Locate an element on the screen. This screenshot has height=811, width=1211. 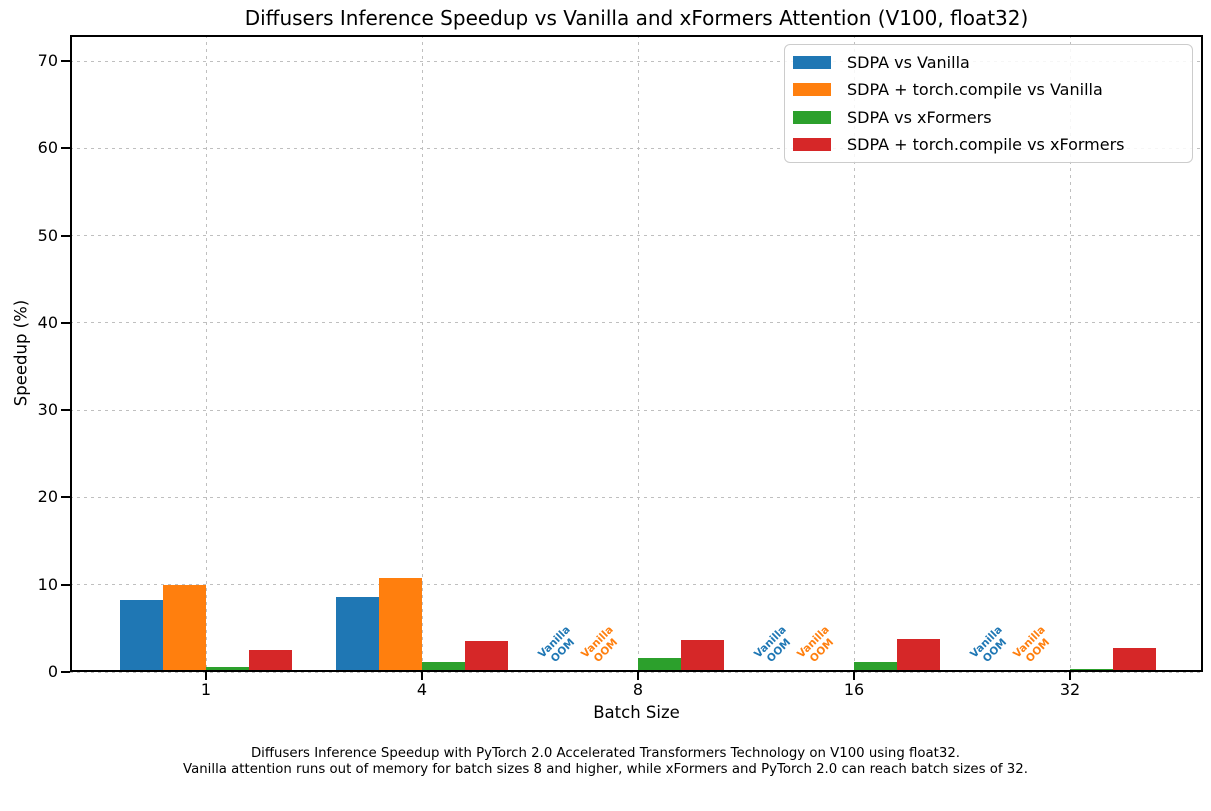
x-tick-label: 8 is located at coordinates (638, 689).